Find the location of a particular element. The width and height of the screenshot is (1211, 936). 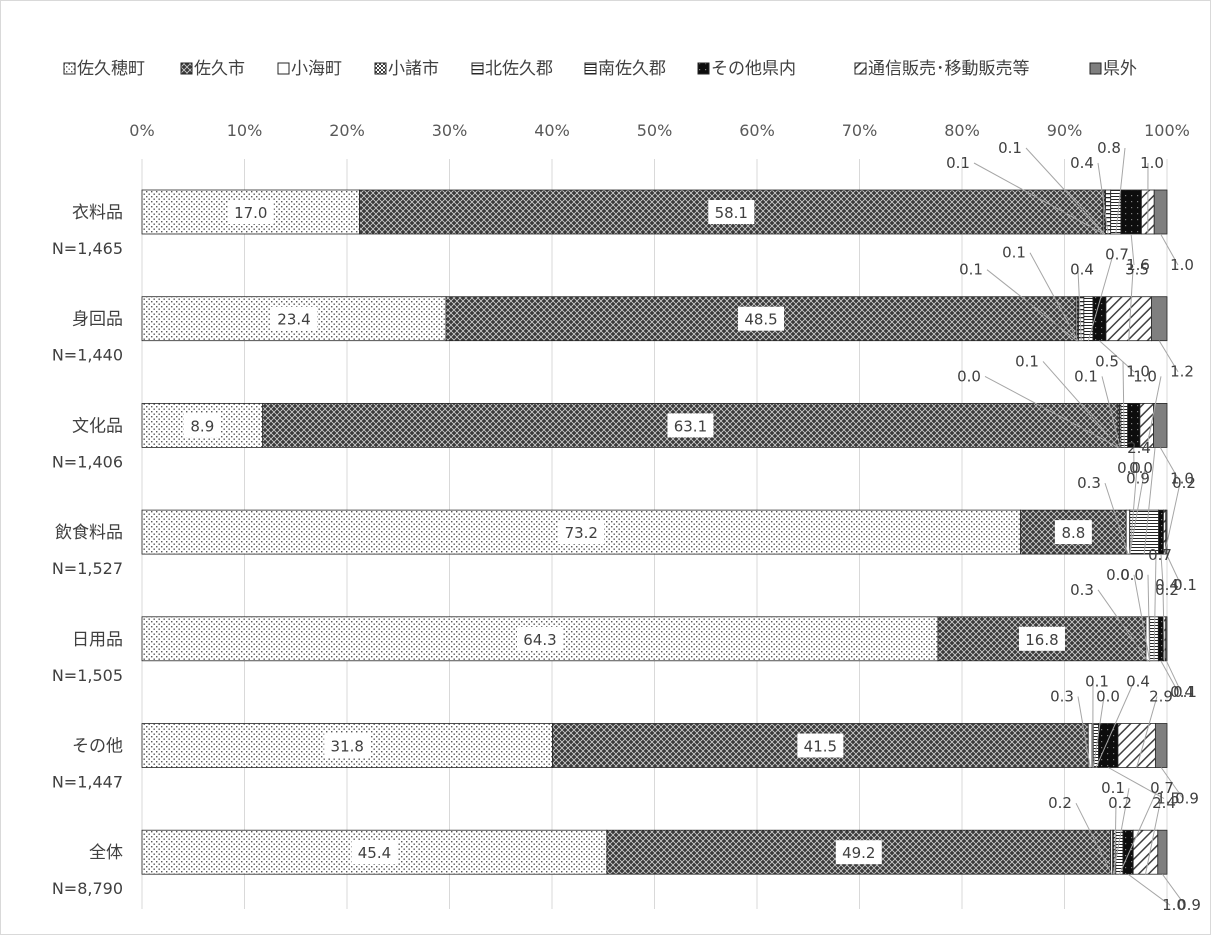

category-n-label: N=1,527 is located at coordinates (87, 568).